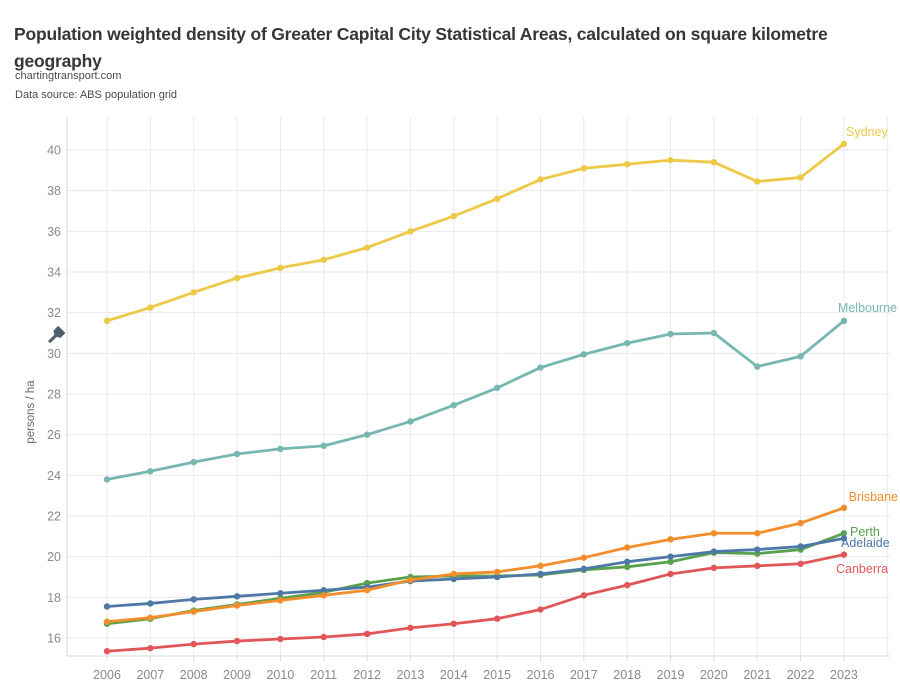 The width and height of the screenshot is (900, 700). What do you see at coordinates (57, 334) in the screenshot?
I see `pin-icon` at bounding box center [57, 334].